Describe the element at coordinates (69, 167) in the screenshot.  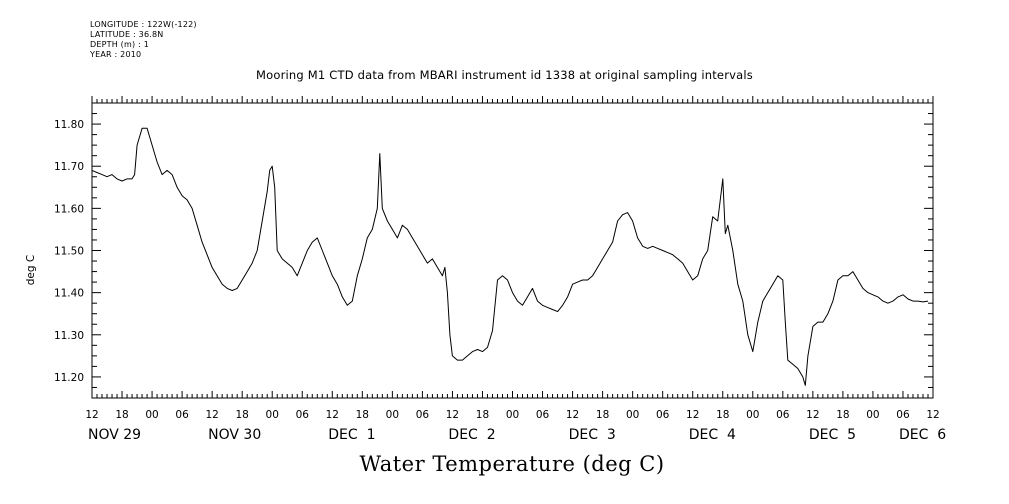
I see `y-tick-label: 11.70` at that location.